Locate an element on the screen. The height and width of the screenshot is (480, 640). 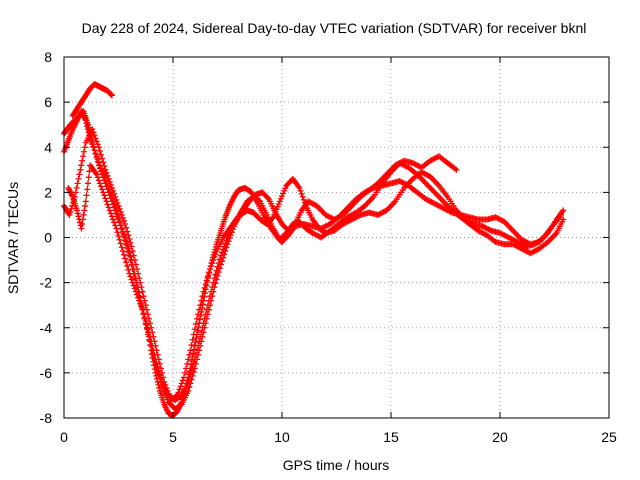
y-tick-labels: -8 -6 -4 -2 0 2 4 6 8 is located at coordinates (46, 237).